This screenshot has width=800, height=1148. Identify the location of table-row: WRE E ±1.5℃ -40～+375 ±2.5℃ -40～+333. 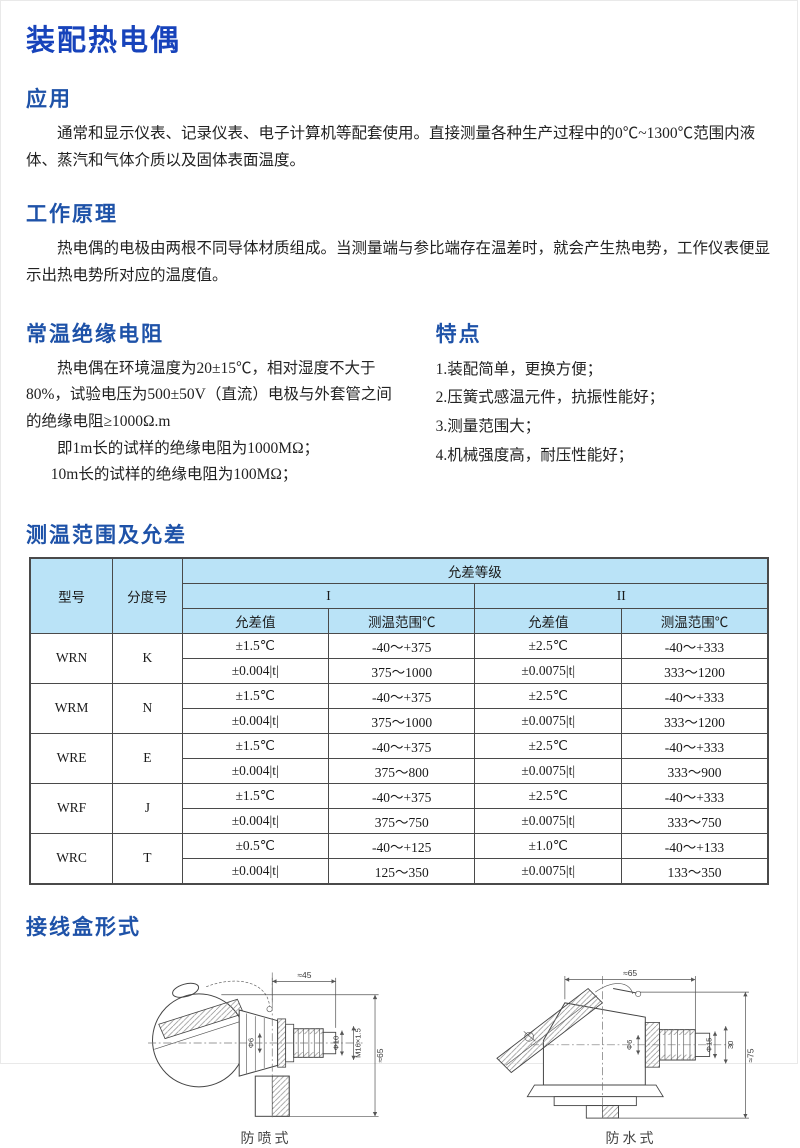
(399, 758).